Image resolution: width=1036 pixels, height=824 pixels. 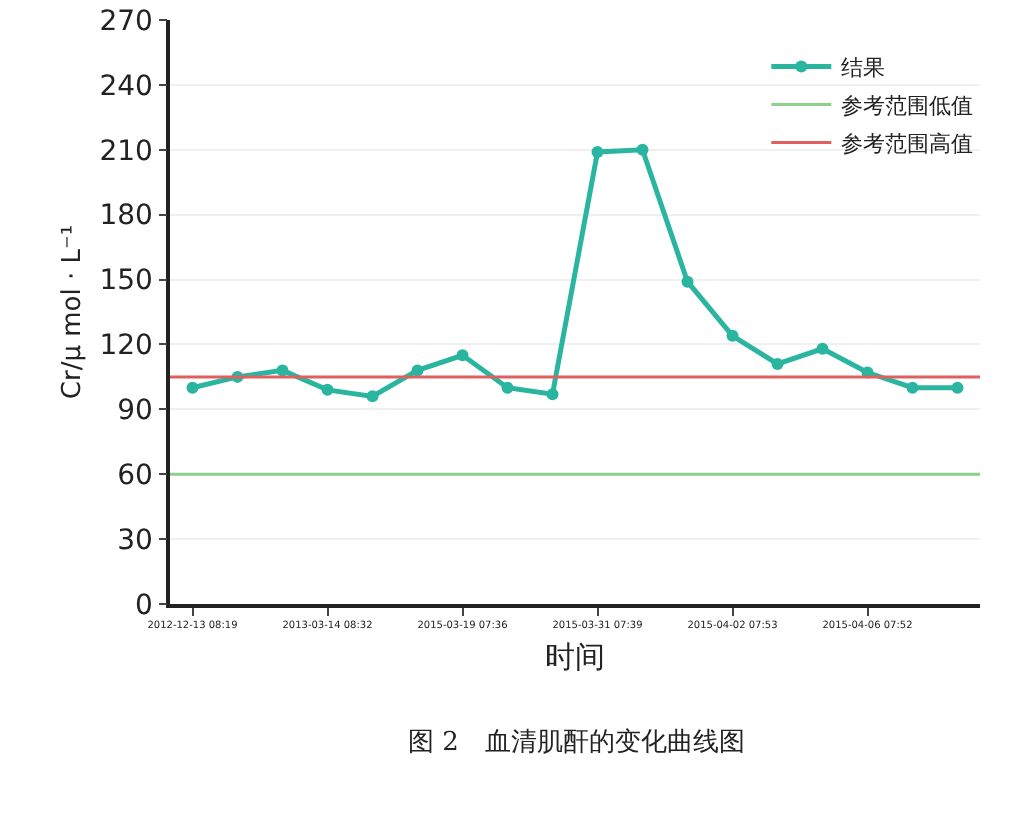 I want to click on y-tick-label: 30, so click(x=135, y=540).